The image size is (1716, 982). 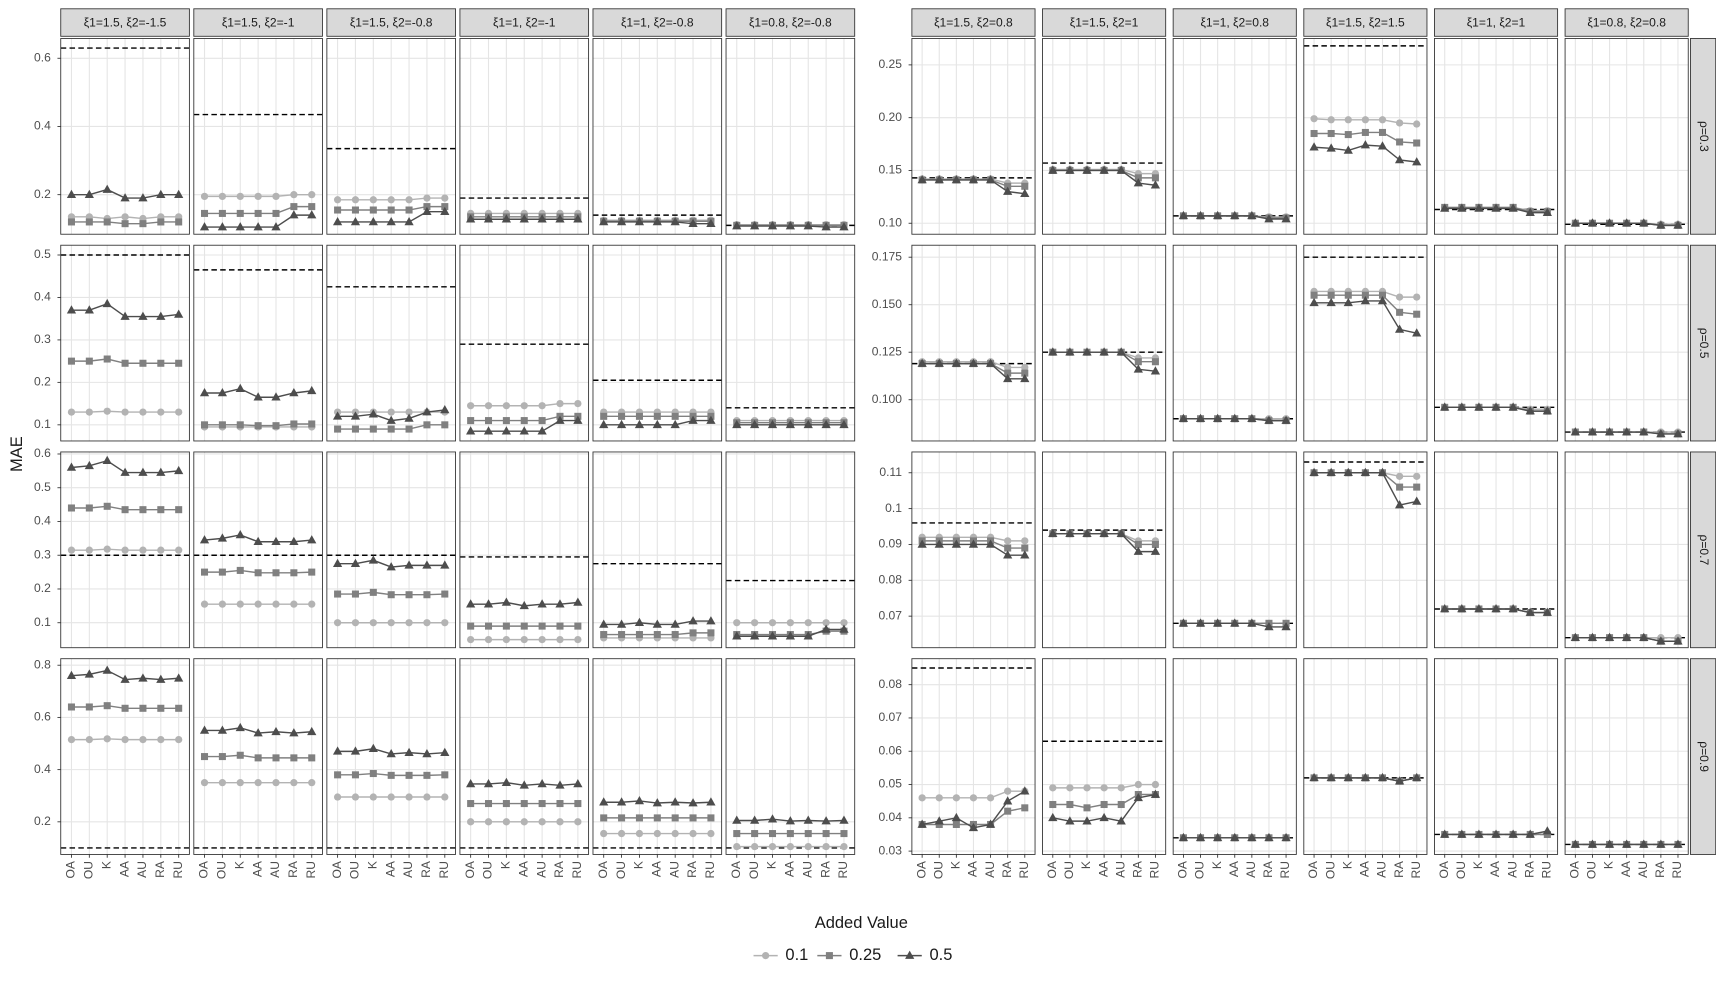 What do you see at coordinates (1365, 22) in the screenshot?
I see `column-label: ξ1=1.5, ξ2=1.5` at bounding box center [1365, 22].